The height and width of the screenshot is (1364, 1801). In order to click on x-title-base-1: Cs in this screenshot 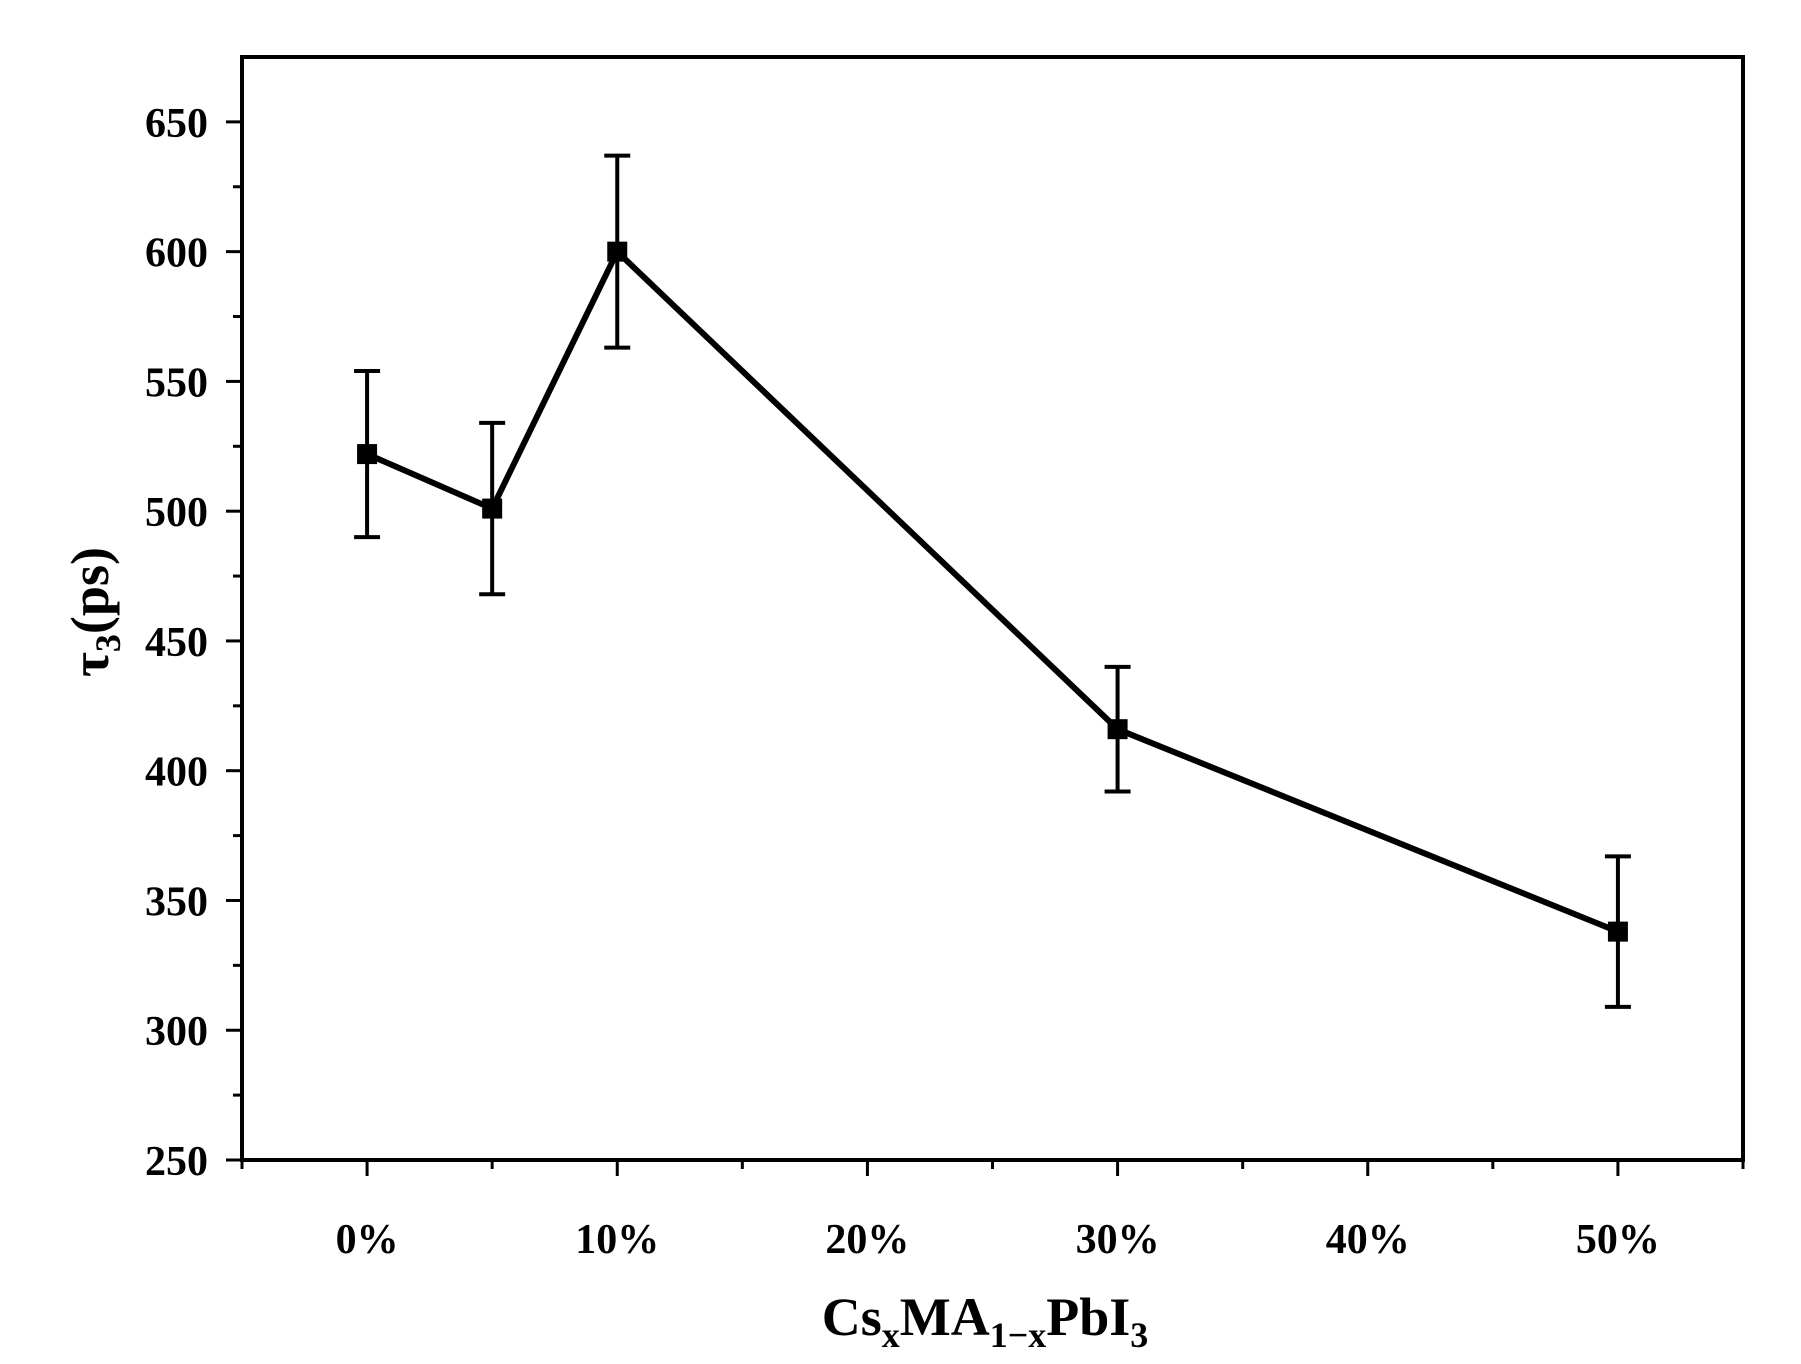, I will do `click(852, 1317)`.